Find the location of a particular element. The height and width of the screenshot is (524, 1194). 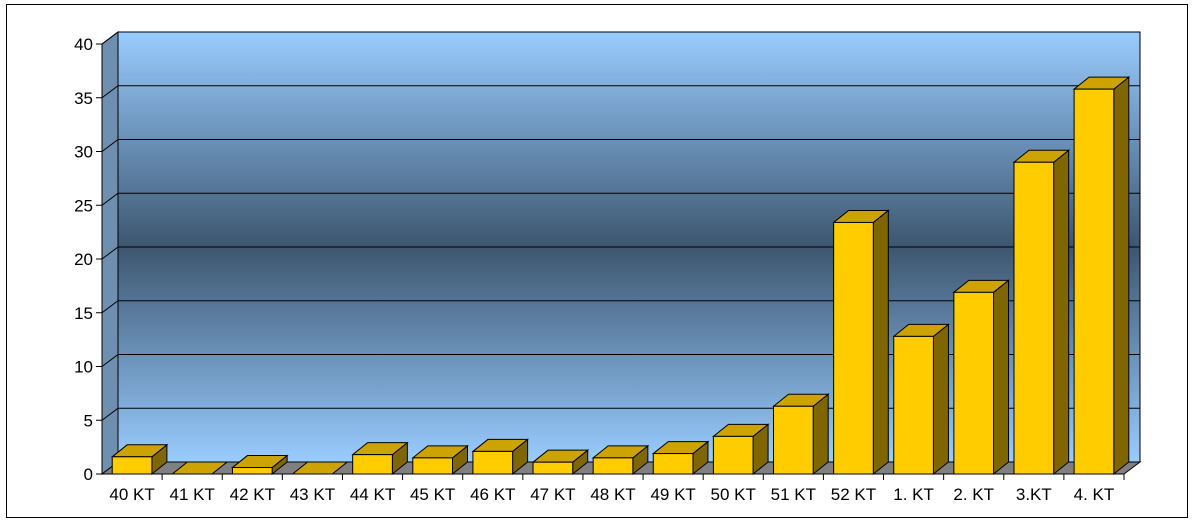

x-tick-label: 47 KT is located at coordinates (552, 494).